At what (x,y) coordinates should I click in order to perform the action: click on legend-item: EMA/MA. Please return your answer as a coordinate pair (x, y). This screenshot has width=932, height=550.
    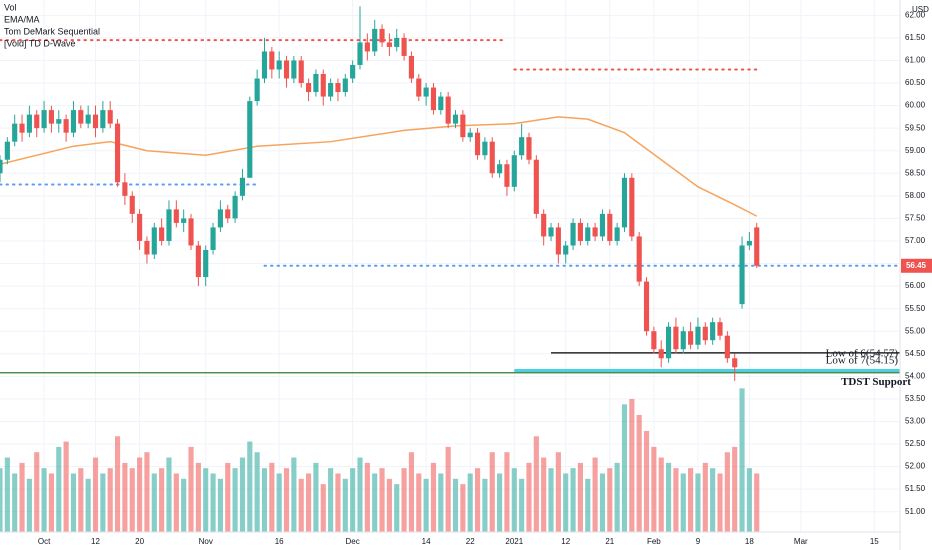
    Looking at the image, I should click on (22, 19).